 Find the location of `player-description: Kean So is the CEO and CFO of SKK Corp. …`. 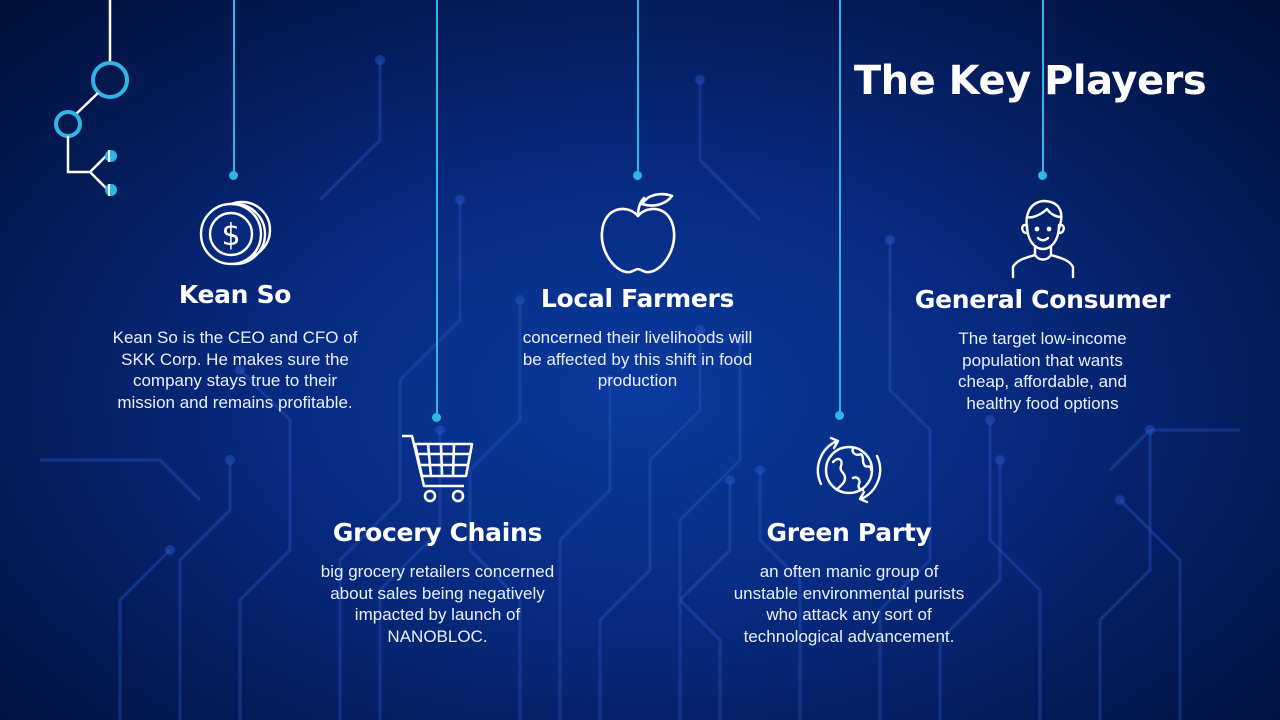

player-description: Kean So is the CEO and CFO of SKK Corp. … is located at coordinates (235, 370).